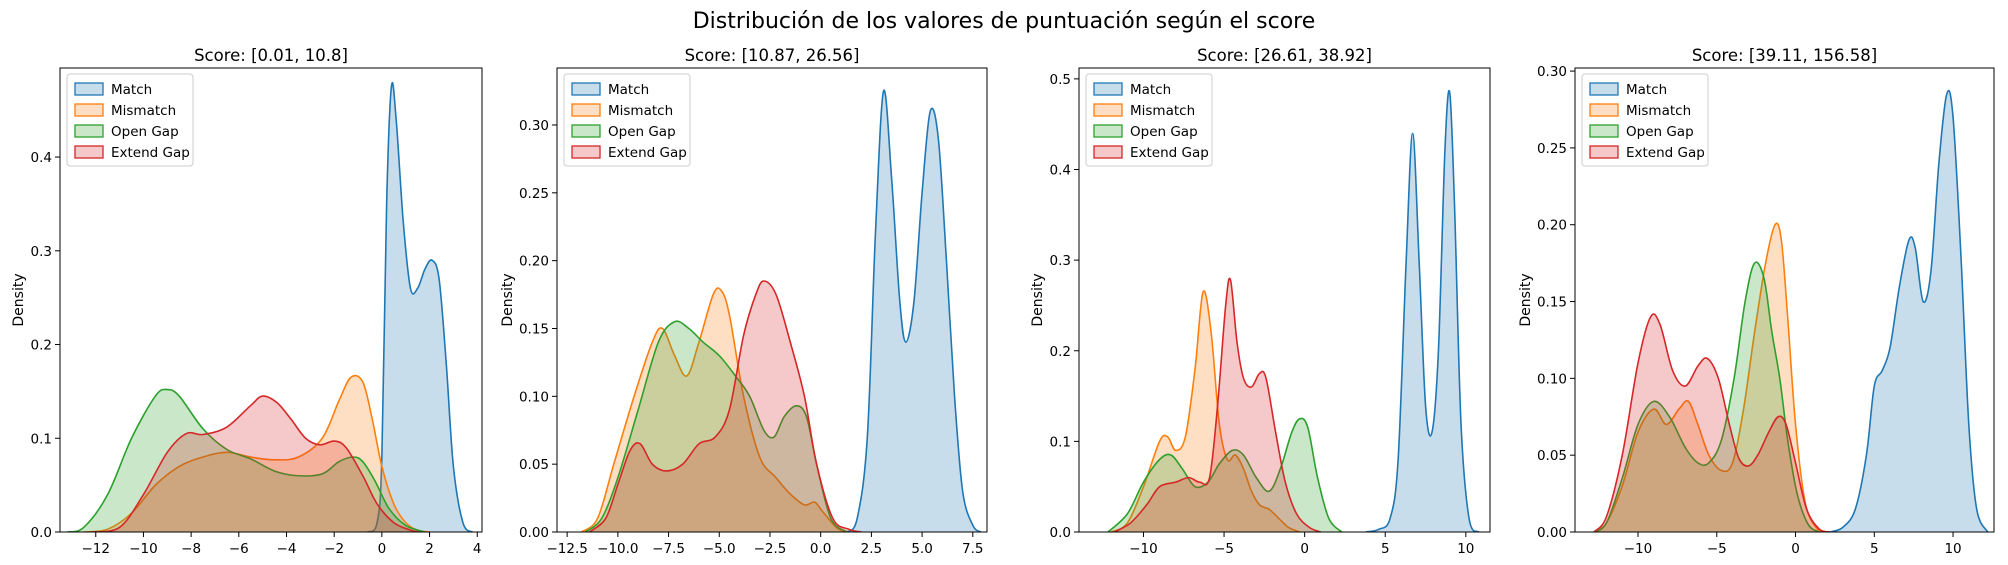 This screenshot has height=565, width=2008. I want to click on x-tick-label: −6, so click(239, 549).